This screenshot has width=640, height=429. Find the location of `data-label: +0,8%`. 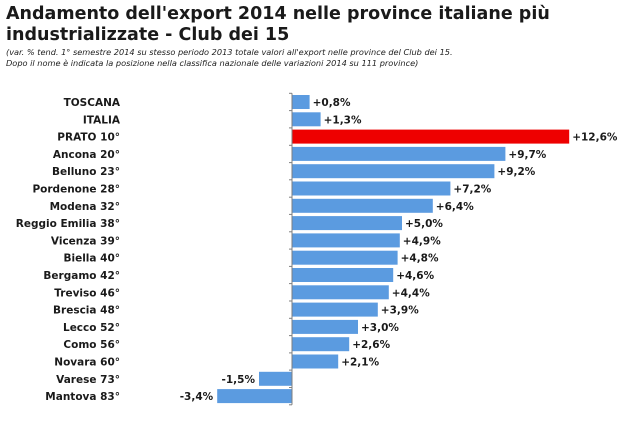

data-label: +0,8% is located at coordinates (332, 103).